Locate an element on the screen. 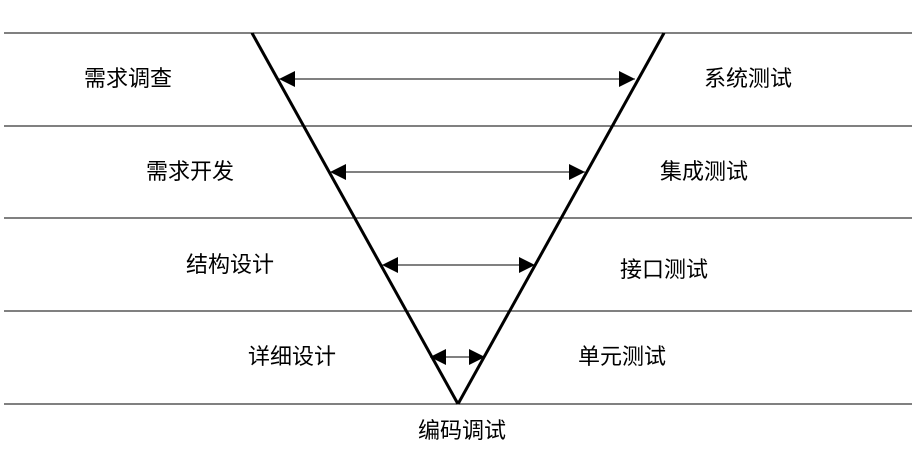 The height and width of the screenshot is (461, 916). left-stage-label: 详细设计 is located at coordinates (292, 357).